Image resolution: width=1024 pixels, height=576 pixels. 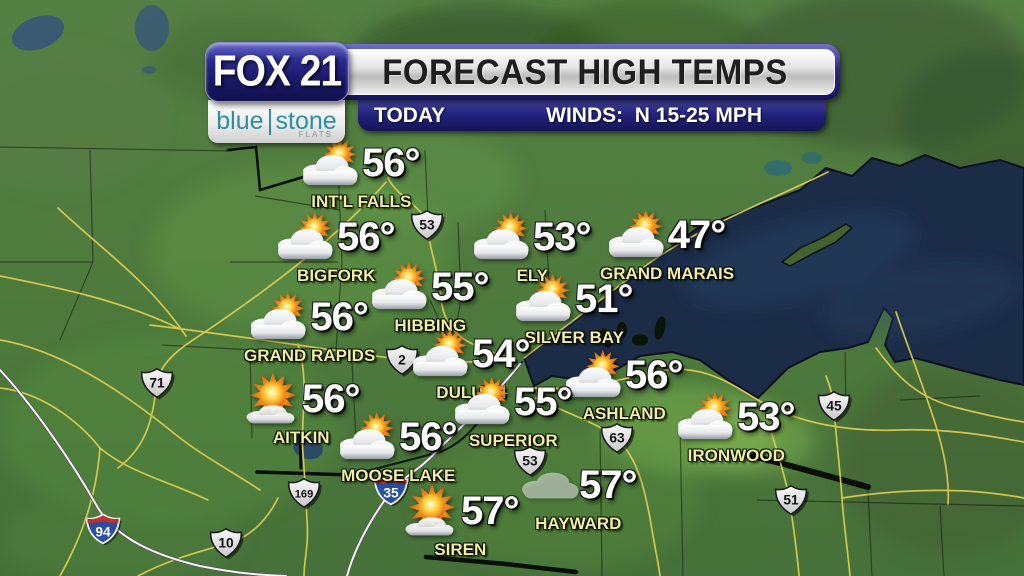 I want to click on city-label: ASHLAND, so click(x=624, y=413).